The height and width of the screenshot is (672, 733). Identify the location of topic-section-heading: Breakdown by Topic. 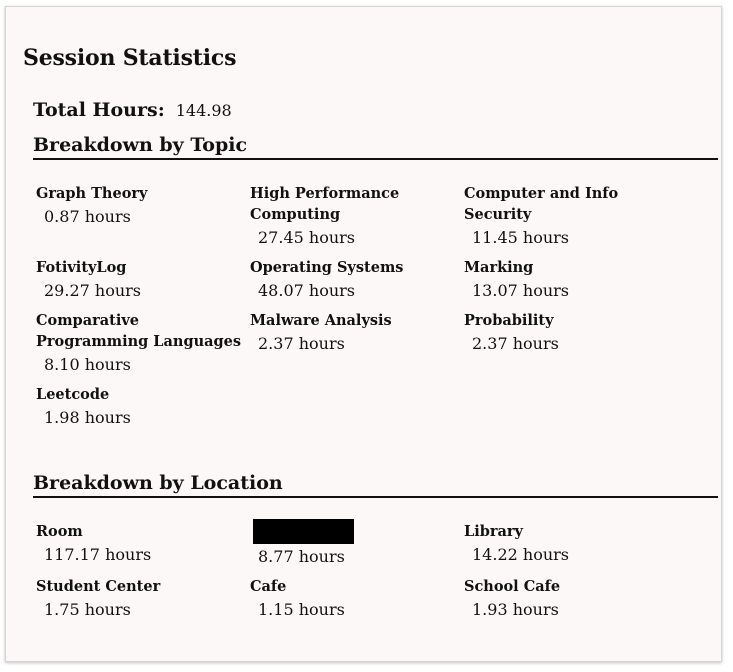
(375, 146).